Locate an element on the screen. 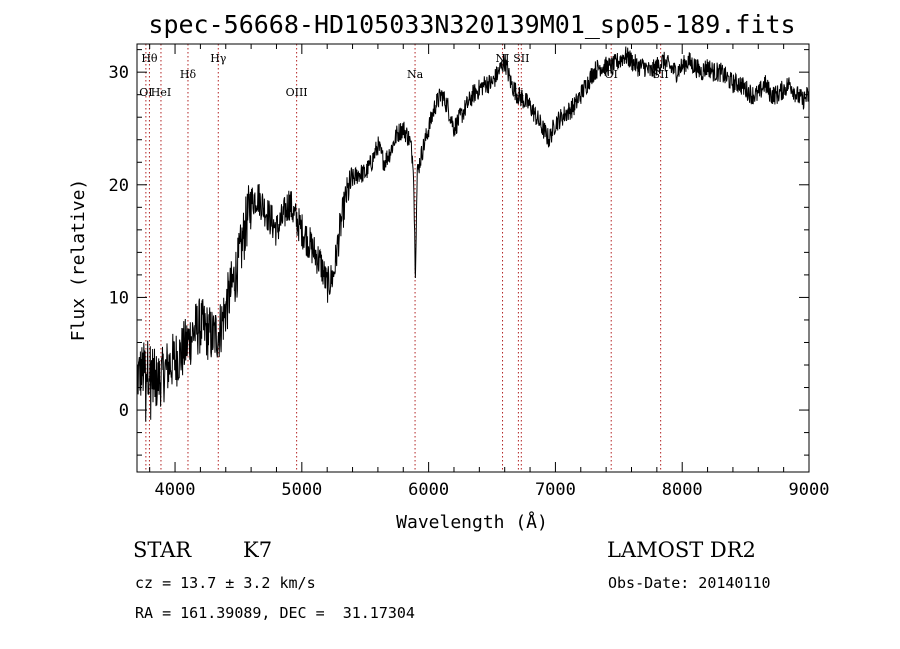 The image size is (900, 649). y-tick-label: 10 is located at coordinates (119, 298).